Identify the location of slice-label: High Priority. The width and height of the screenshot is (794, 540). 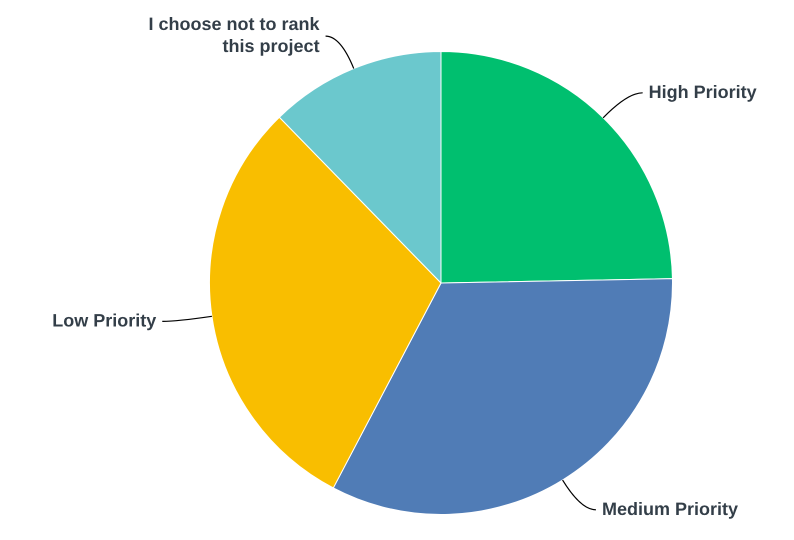
(702, 92).